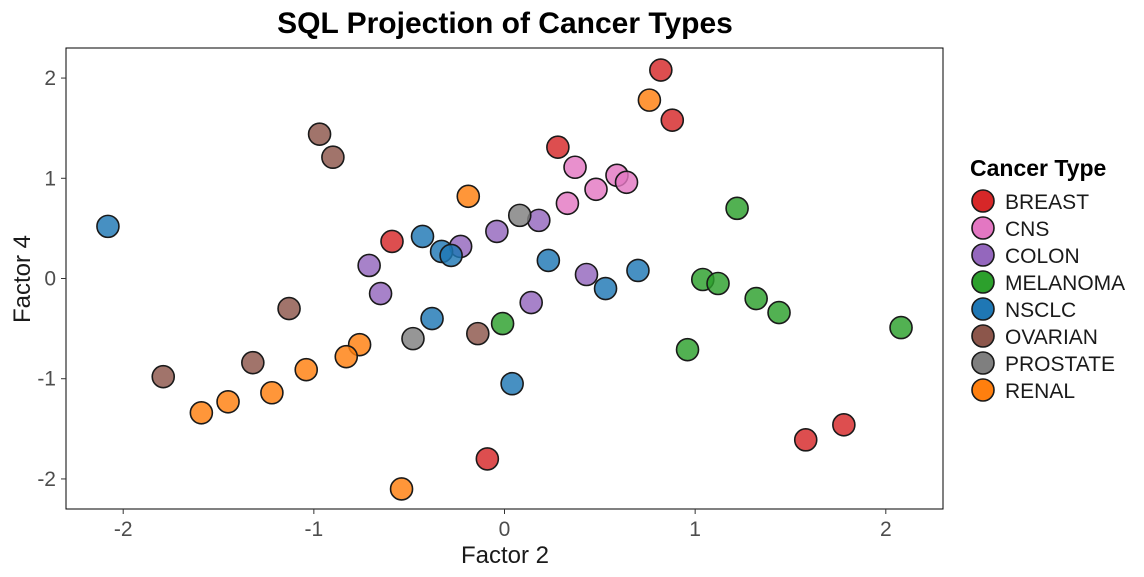 This screenshot has width=1144, height=577. What do you see at coordinates (983, 201) in the screenshot?
I see `legend-key-breast` at bounding box center [983, 201].